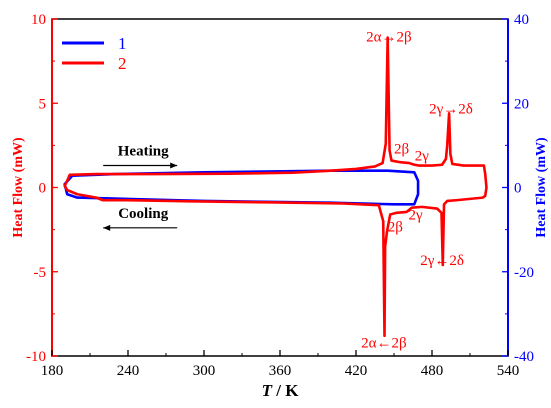 This screenshot has height=408, width=551. Describe the element at coordinates (356, 371) in the screenshot. I see `x-tick-label: 420` at that location.